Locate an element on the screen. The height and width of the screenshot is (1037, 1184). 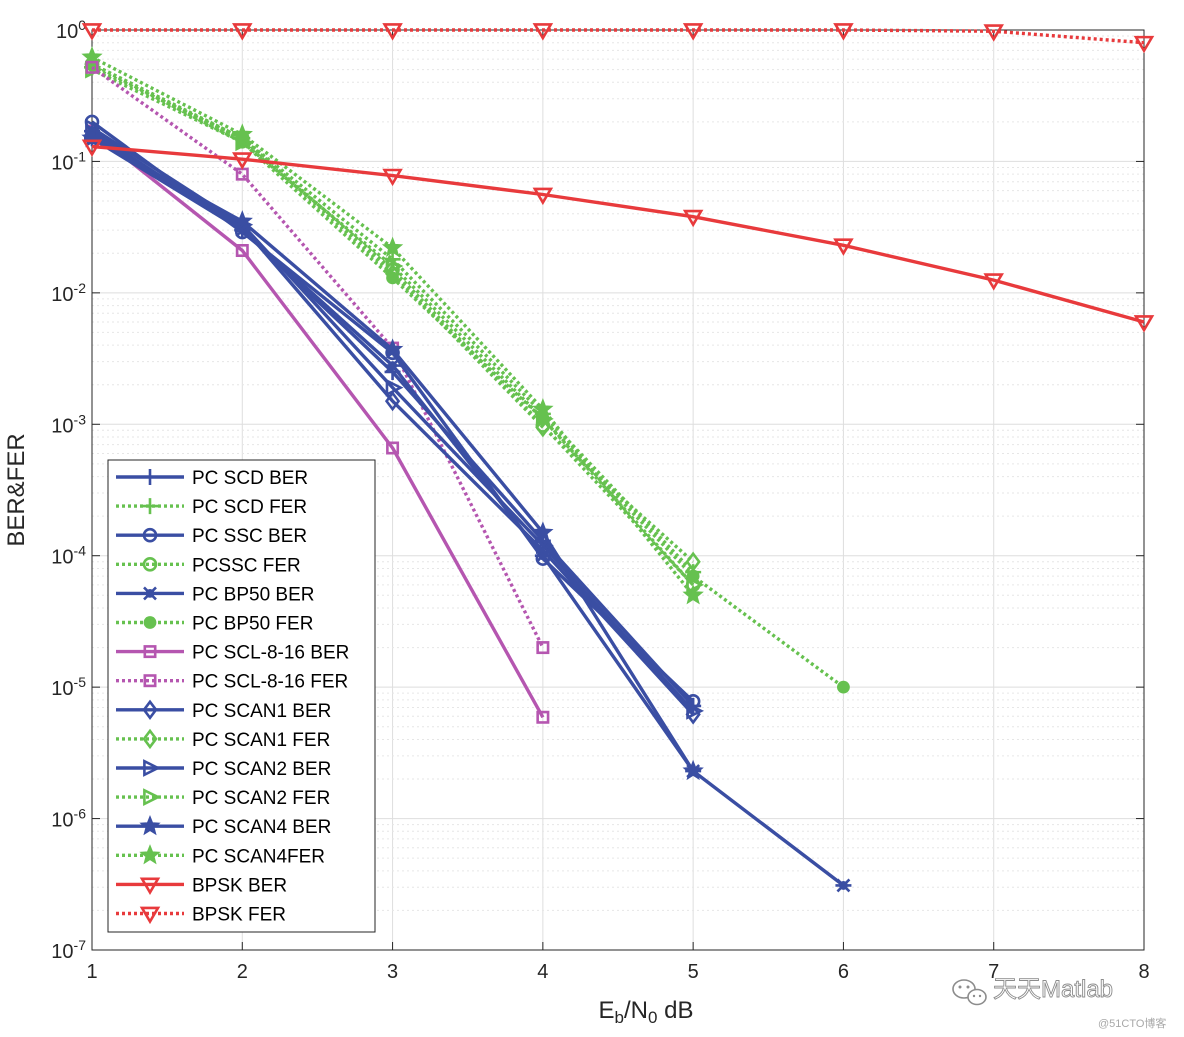
x-axis-label-mid: /N is located at coordinates (636, 1010).